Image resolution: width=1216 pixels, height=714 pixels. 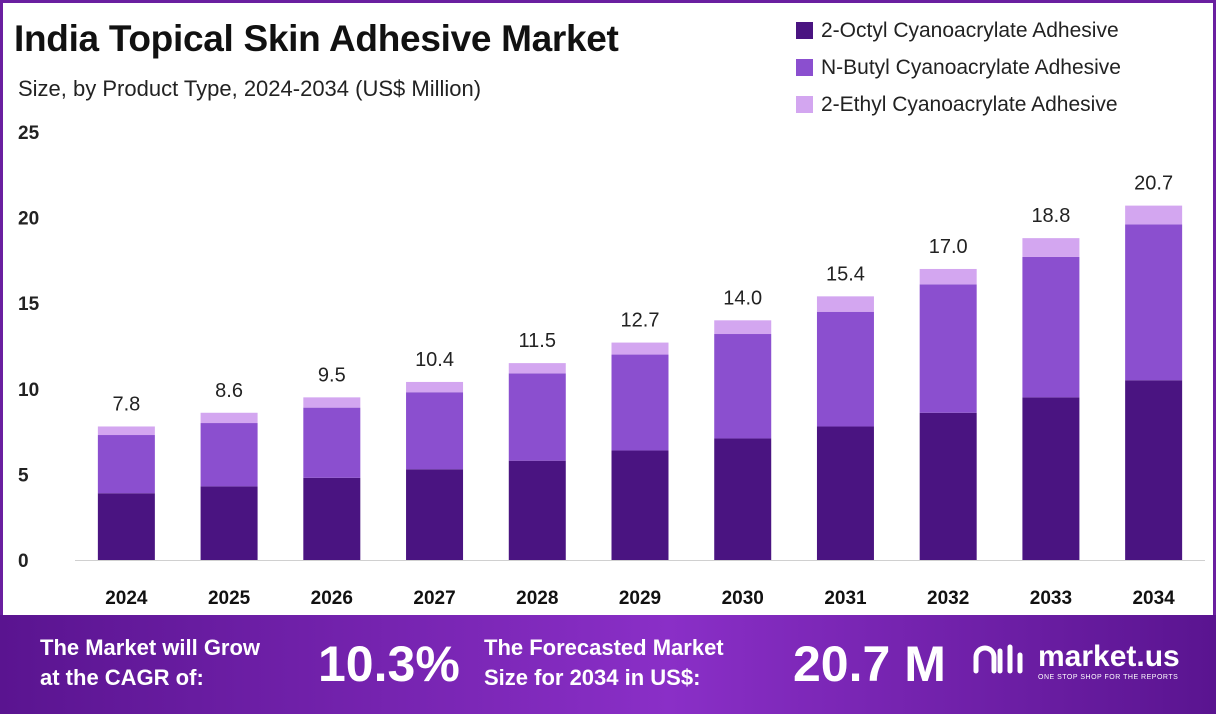 I want to click on forecast-label-line1: The Forecasted Market, so click(x=604, y=647).